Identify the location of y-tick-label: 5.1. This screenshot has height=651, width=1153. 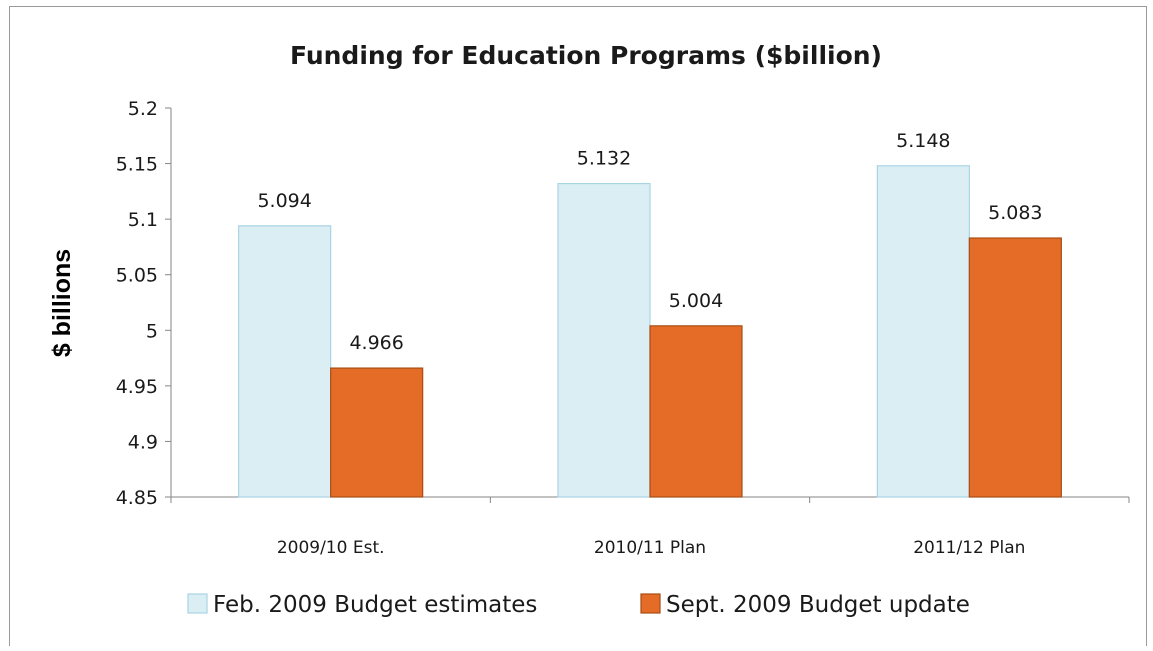
(143, 220).